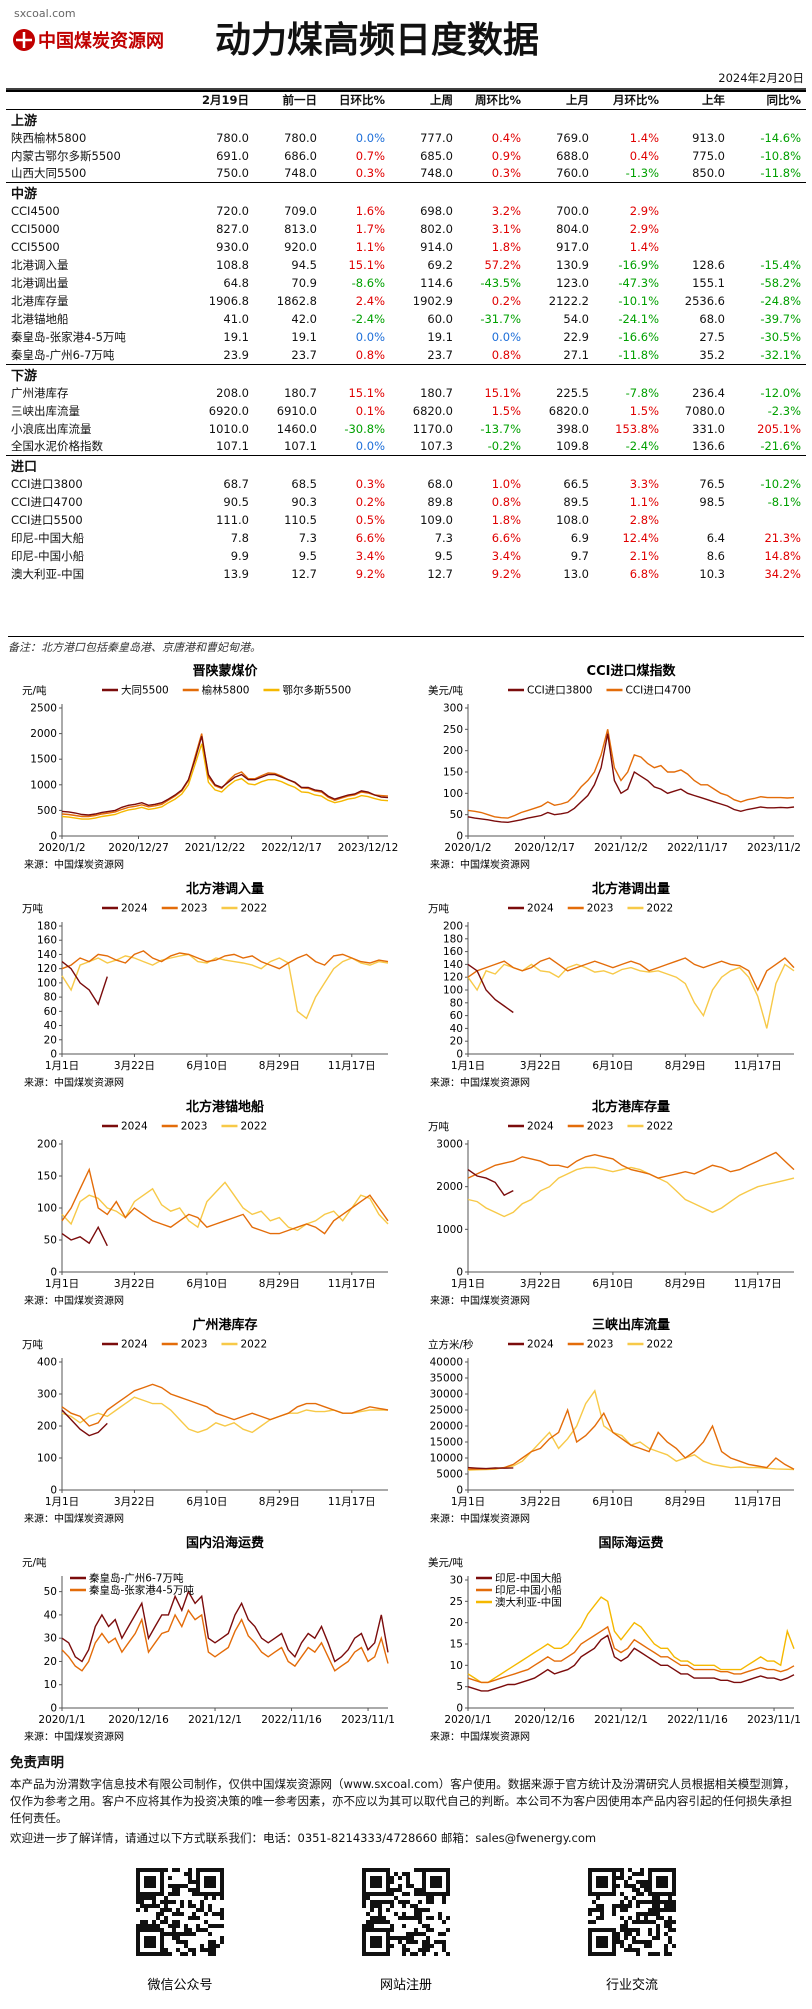 The image size is (812, 2009). What do you see at coordinates (453, 794) in the screenshot?
I see `y-tick-label: 100` at bounding box center [453, 794].